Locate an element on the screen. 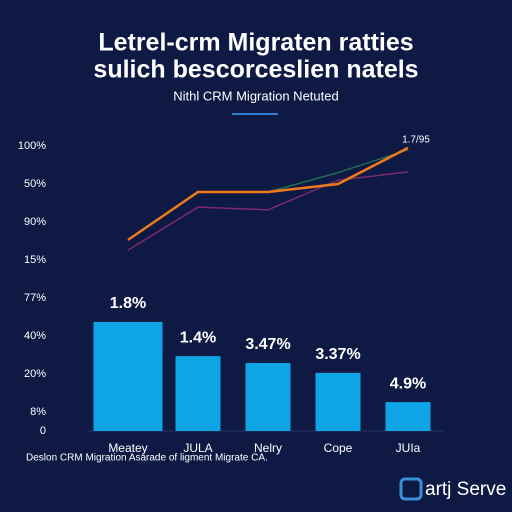  y-tick-label: 8% is located at coordinates (38, 412).